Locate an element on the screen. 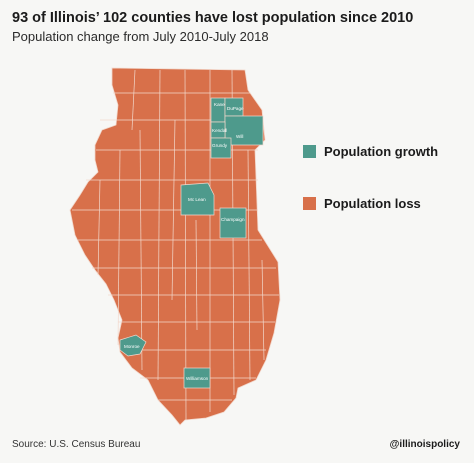  legend-growth-swatch is located at coordinates (309, 151).